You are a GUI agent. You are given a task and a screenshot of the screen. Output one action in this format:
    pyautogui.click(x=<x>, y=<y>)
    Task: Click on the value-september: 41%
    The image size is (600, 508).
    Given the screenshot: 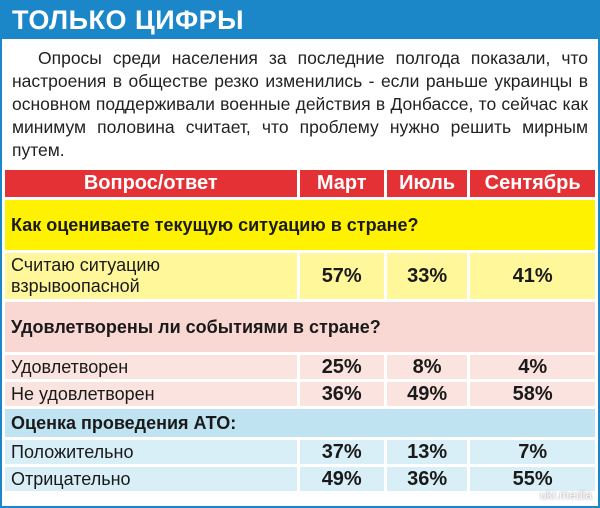 What is the action you would take?
    pyautogui.click(x=532, y=276)
    